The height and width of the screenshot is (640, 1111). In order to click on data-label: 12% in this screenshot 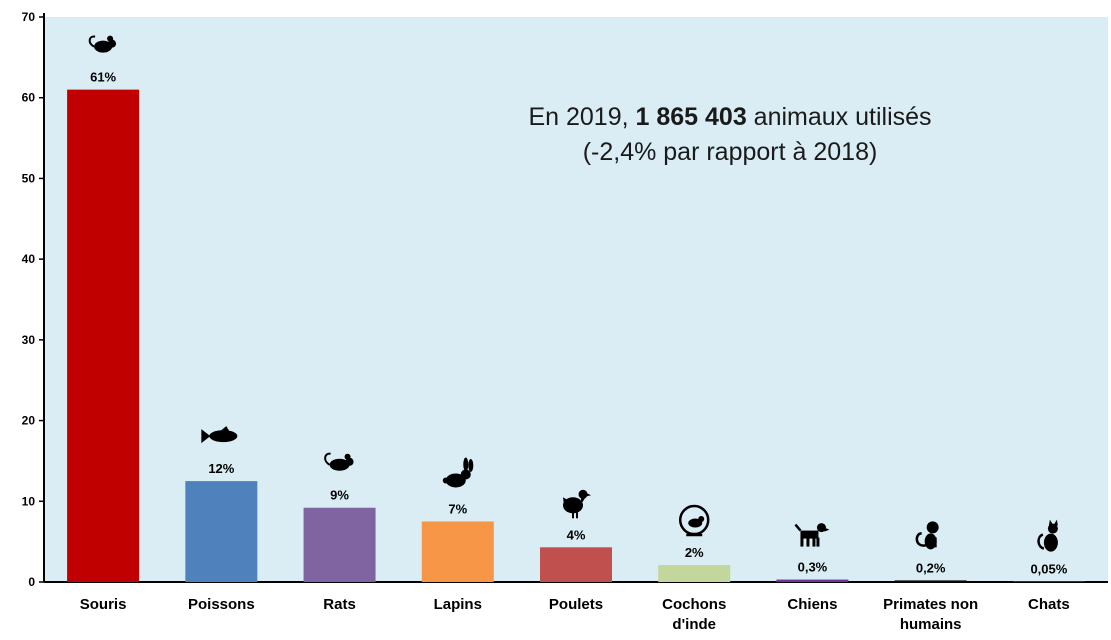, I will do `click(221, 468)`.